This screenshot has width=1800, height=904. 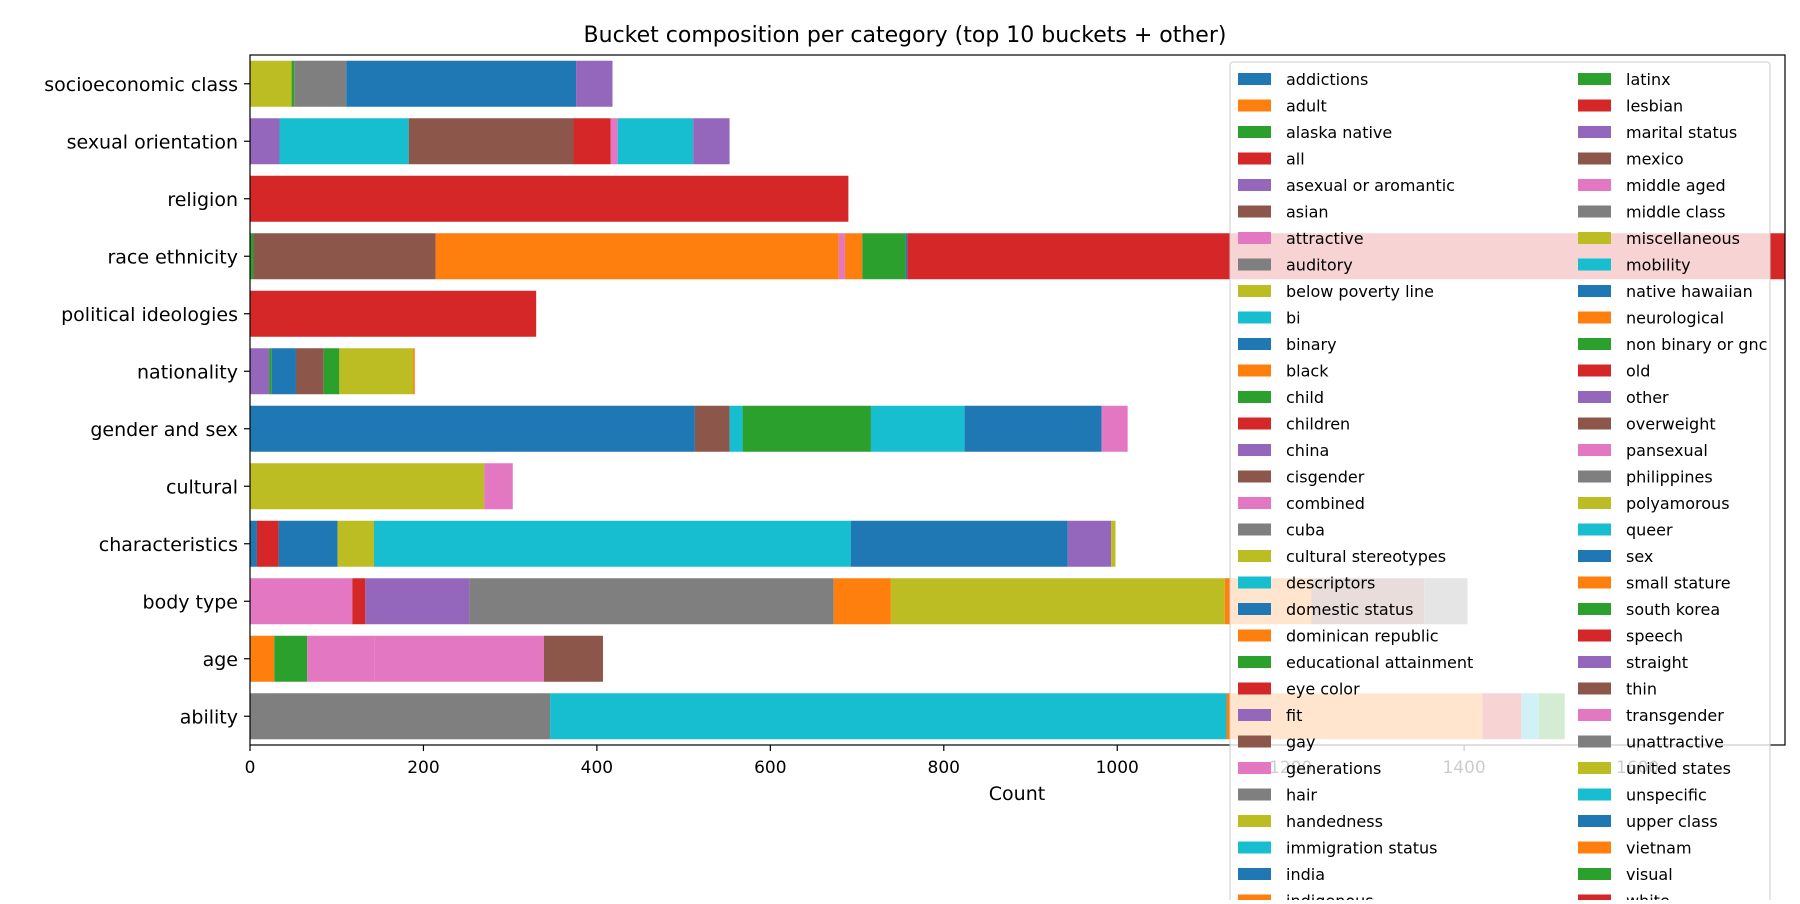 What do you see at coordinates (1648, 896) in the screenshot?
I see `legend-label: white` at bounding box center [1648, 896].